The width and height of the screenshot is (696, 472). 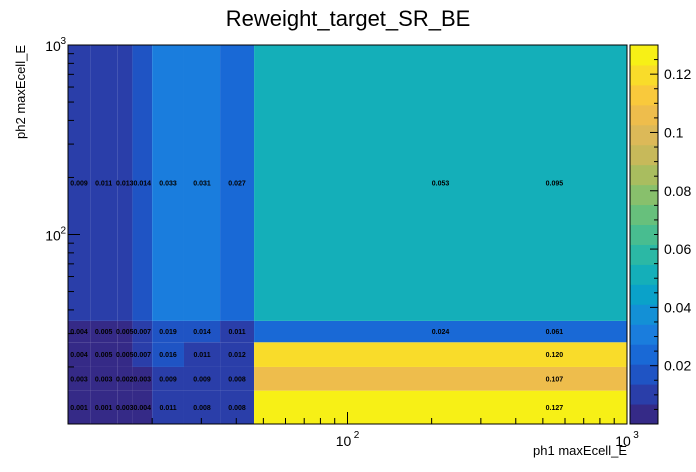 I want to click on colorbar-tick-label: 0.04, so click(x=677, y=307).